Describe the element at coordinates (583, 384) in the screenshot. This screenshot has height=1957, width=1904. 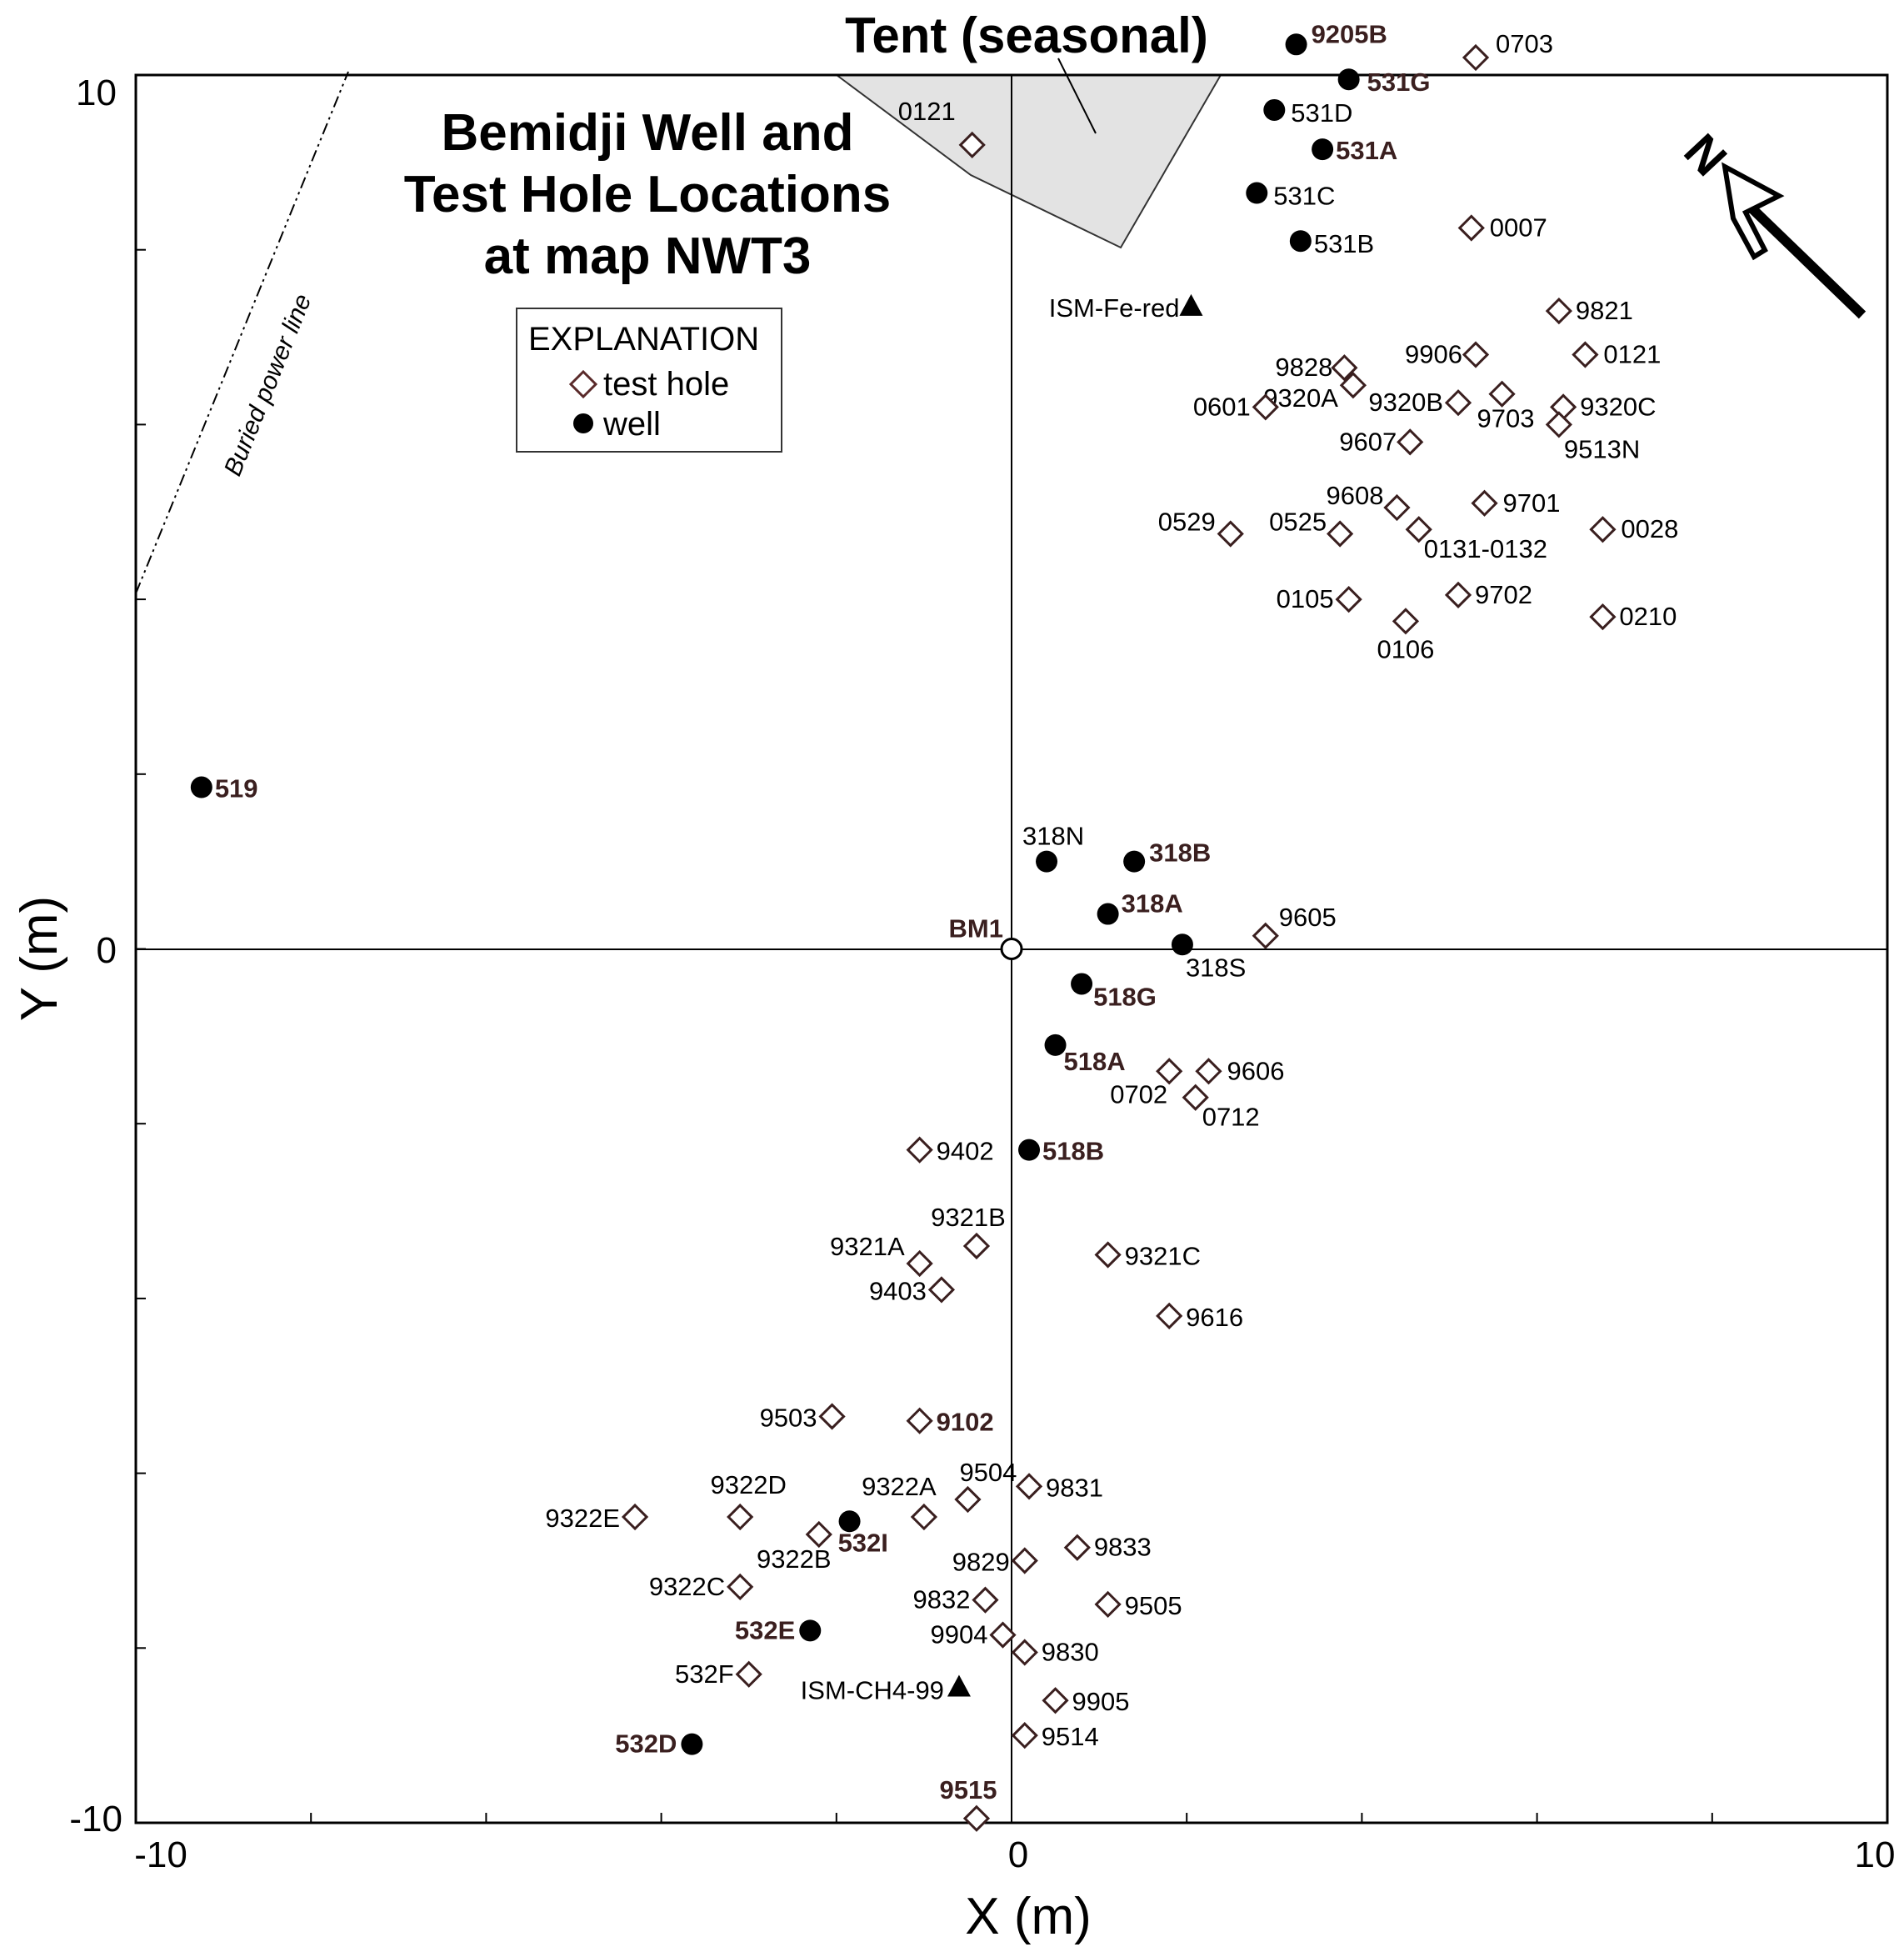
I see `legend-diamond-icon` at that location.